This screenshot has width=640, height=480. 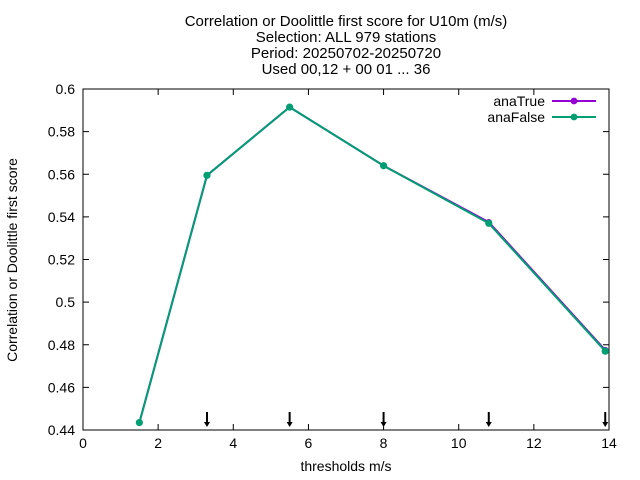 I want to click on y-tick-label: 0.56, so click(x=61, y=174).